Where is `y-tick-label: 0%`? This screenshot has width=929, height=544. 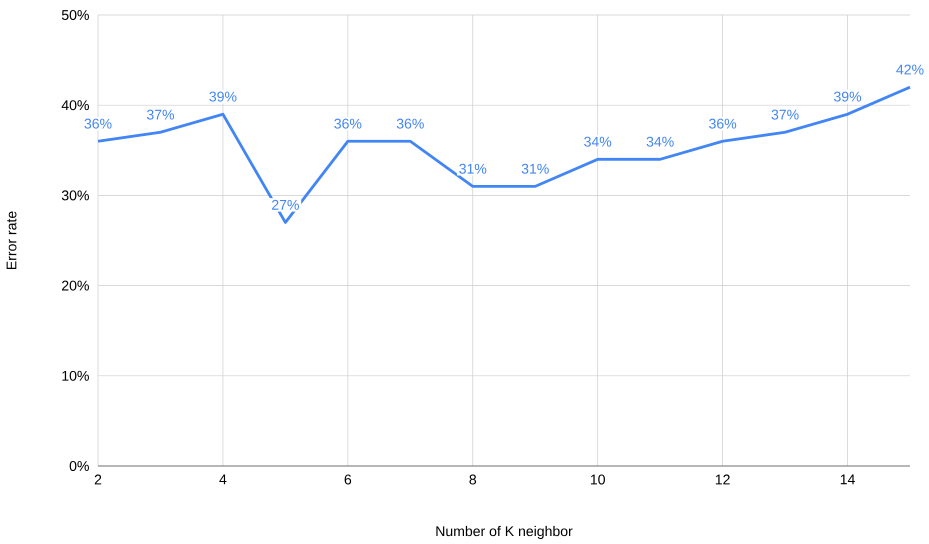
y-tick-label: 0% is located at coordinates (79, 466).